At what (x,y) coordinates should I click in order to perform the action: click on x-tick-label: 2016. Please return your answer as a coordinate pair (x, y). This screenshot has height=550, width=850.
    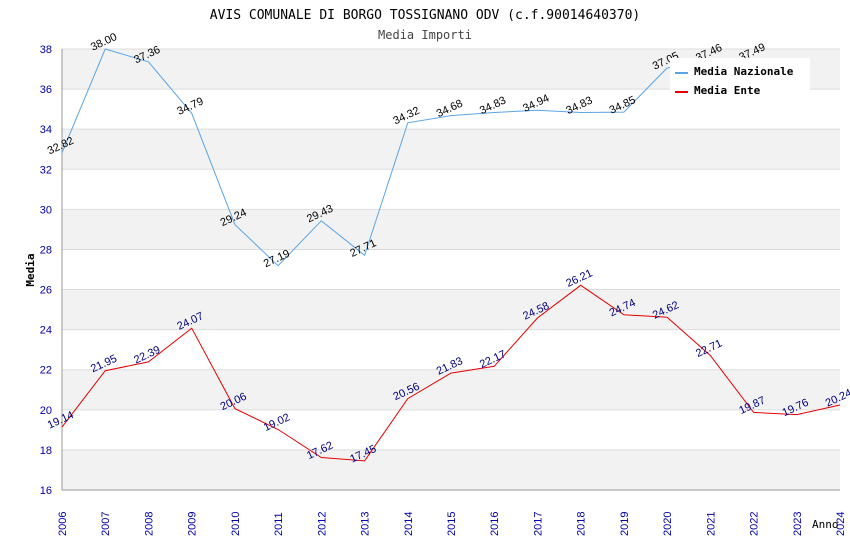
    Looking at the image, I should click on (495, 524).